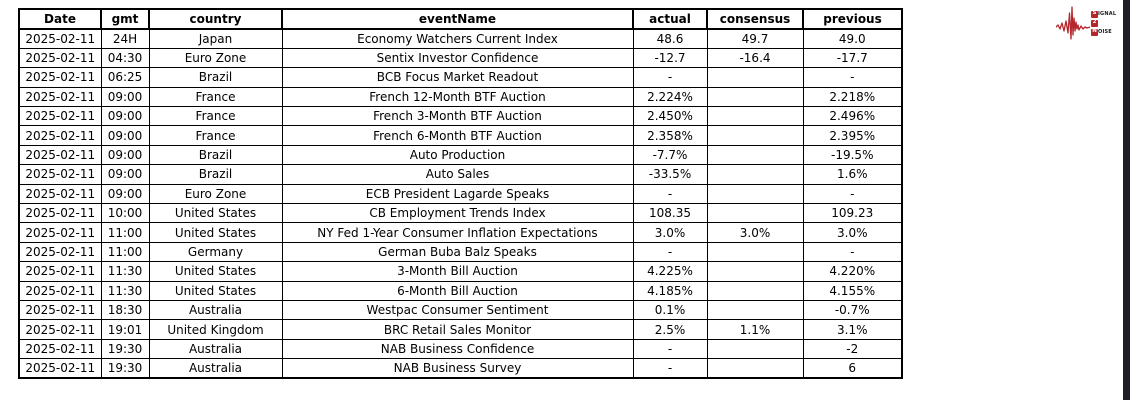 This screenshot has height=400, width=1130. Describe the element at coordinates (1094, 14) in the screenshot. I see `logo-letter-s: S` at that location.